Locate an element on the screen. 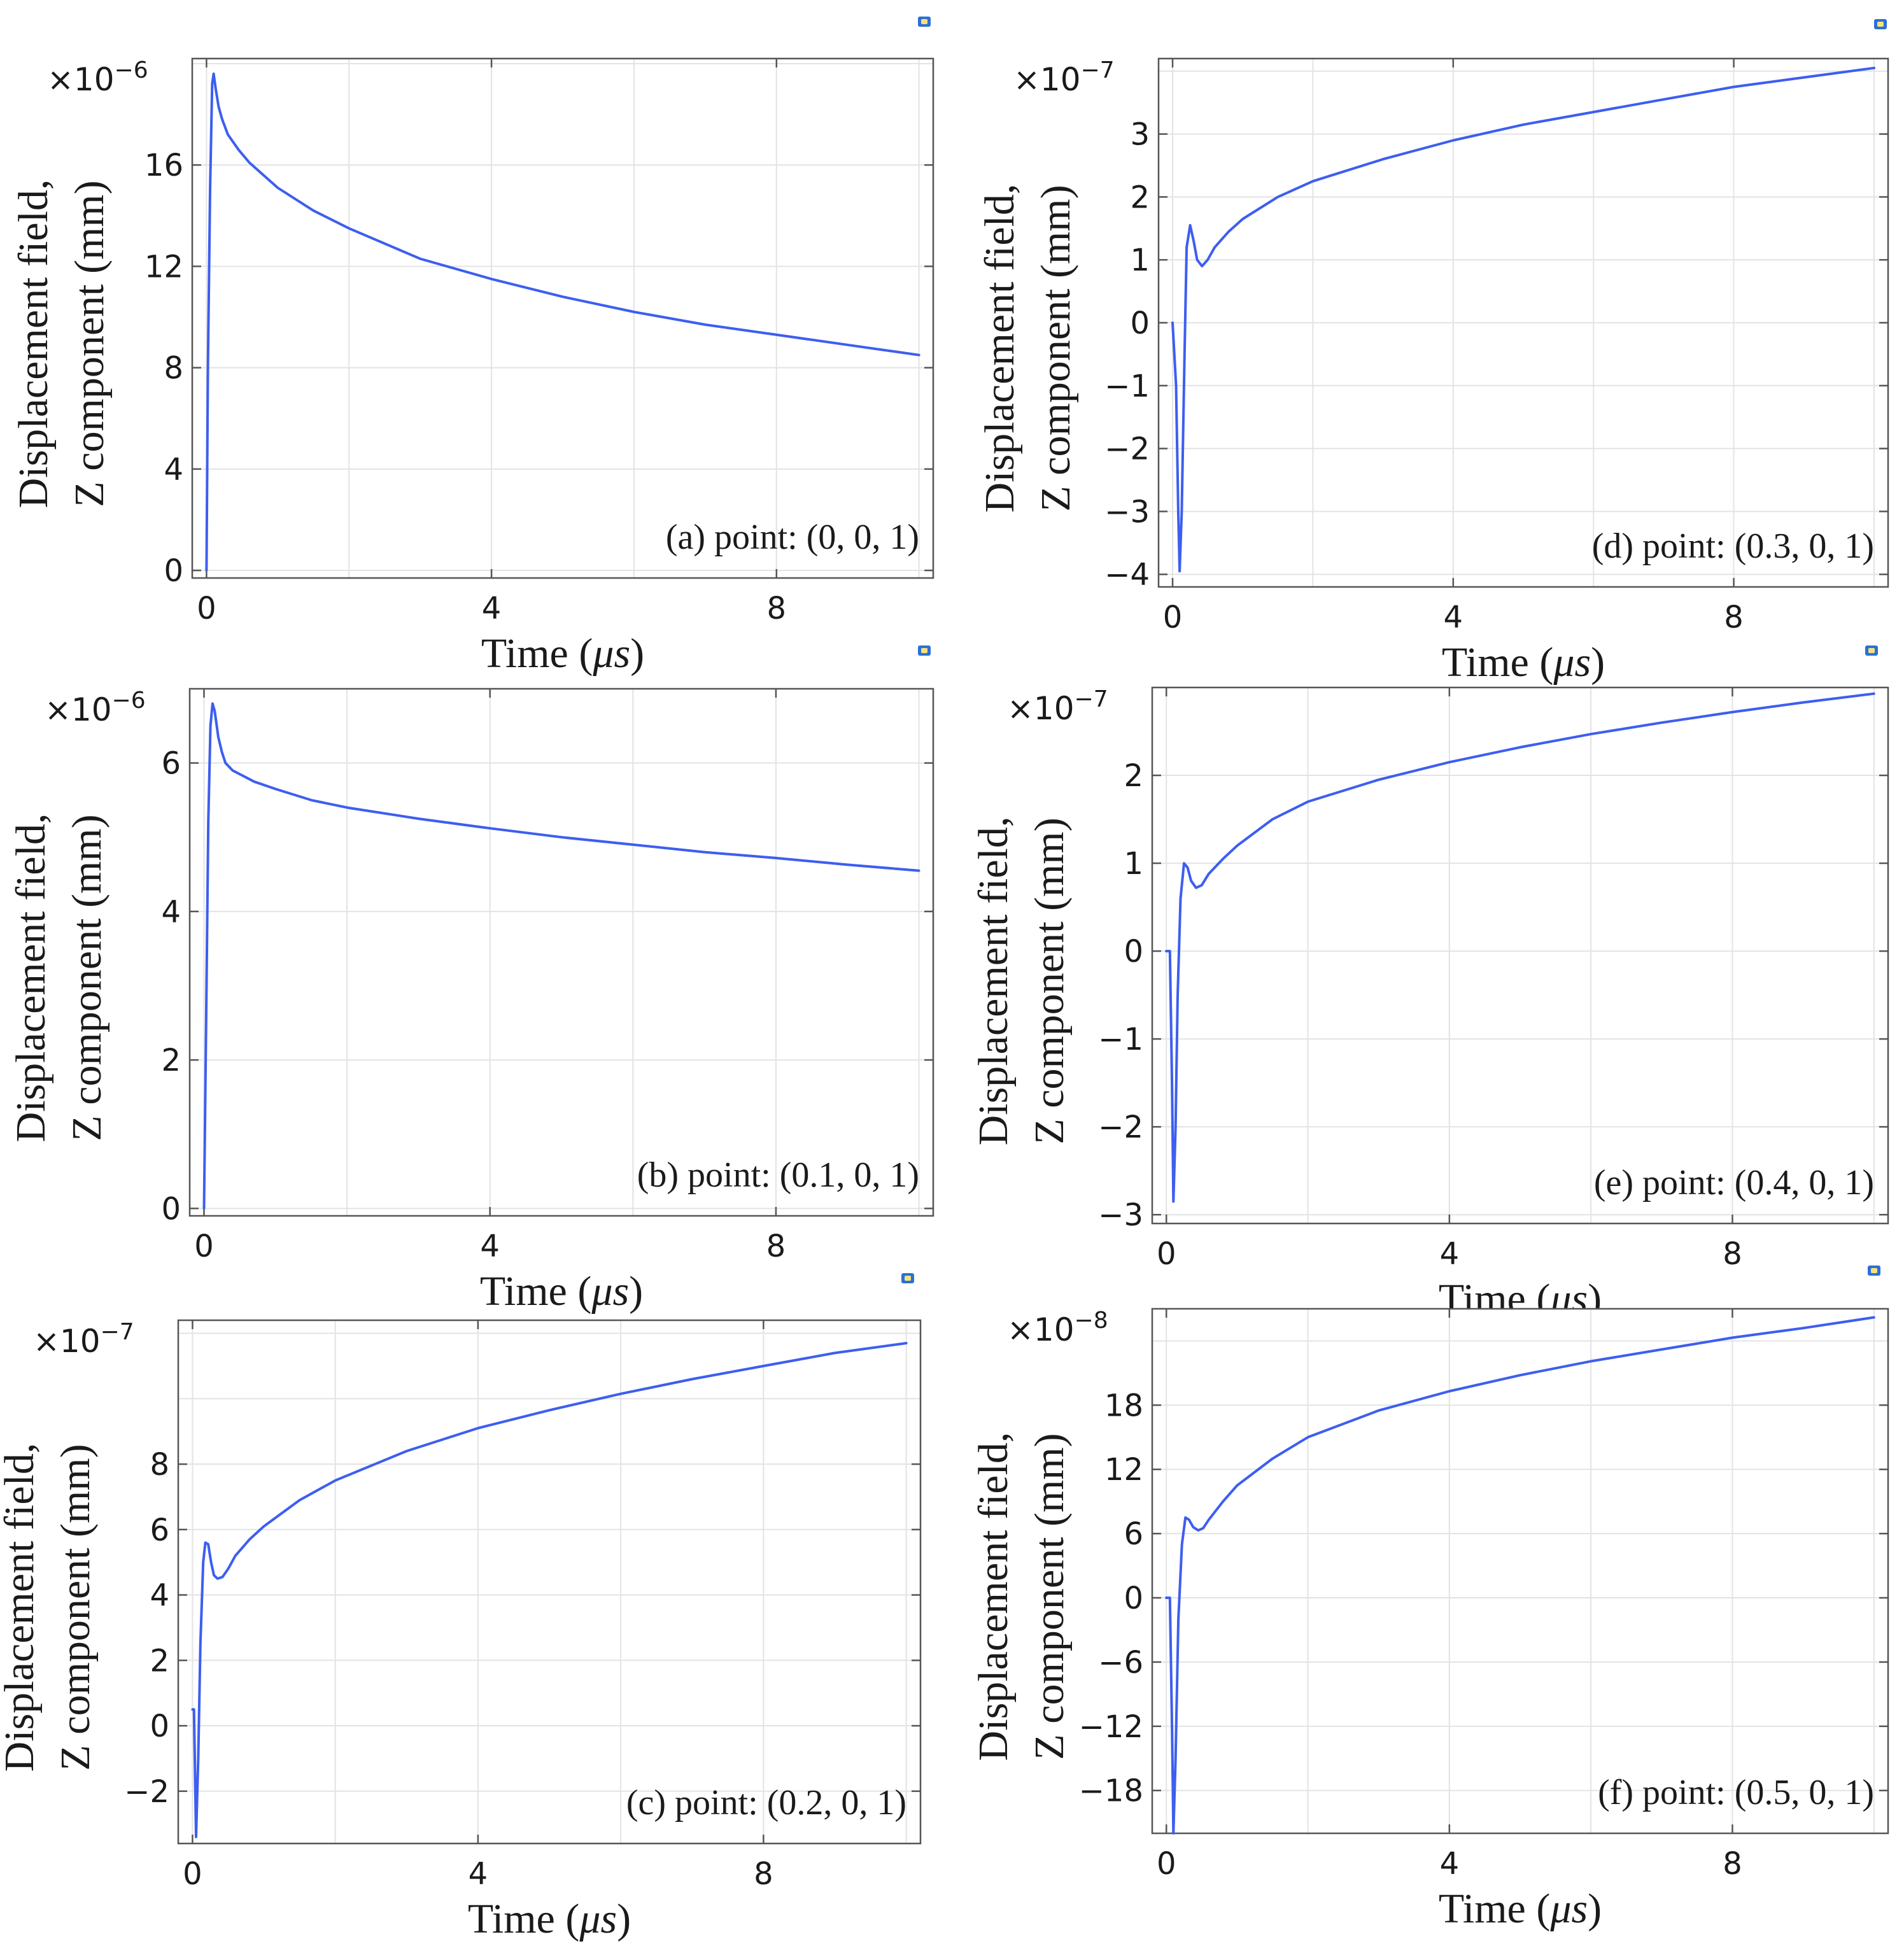 This screenshot has width=1904, height=1953. y-tick-label: −18 is located at coordinates (1111, 1791).